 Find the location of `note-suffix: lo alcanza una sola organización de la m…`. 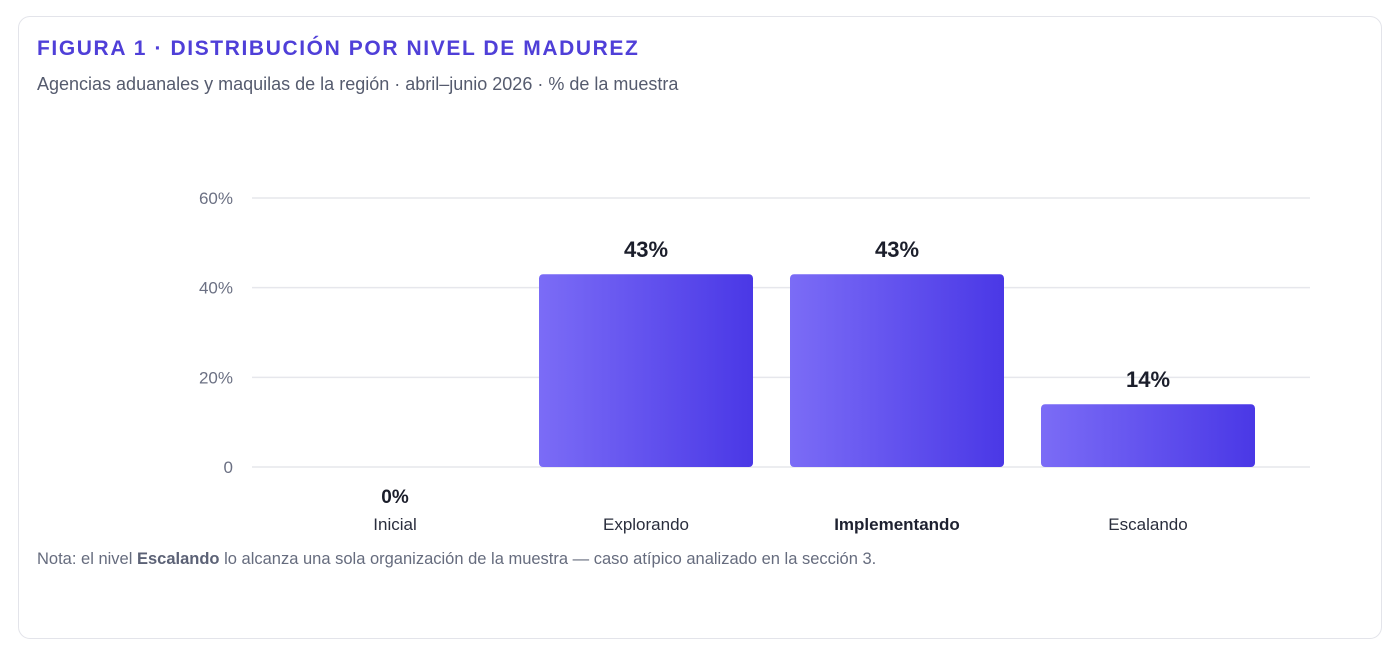

note-suffix: lo alcanza una sola organización de la m… is located at coordinates (548, 559).